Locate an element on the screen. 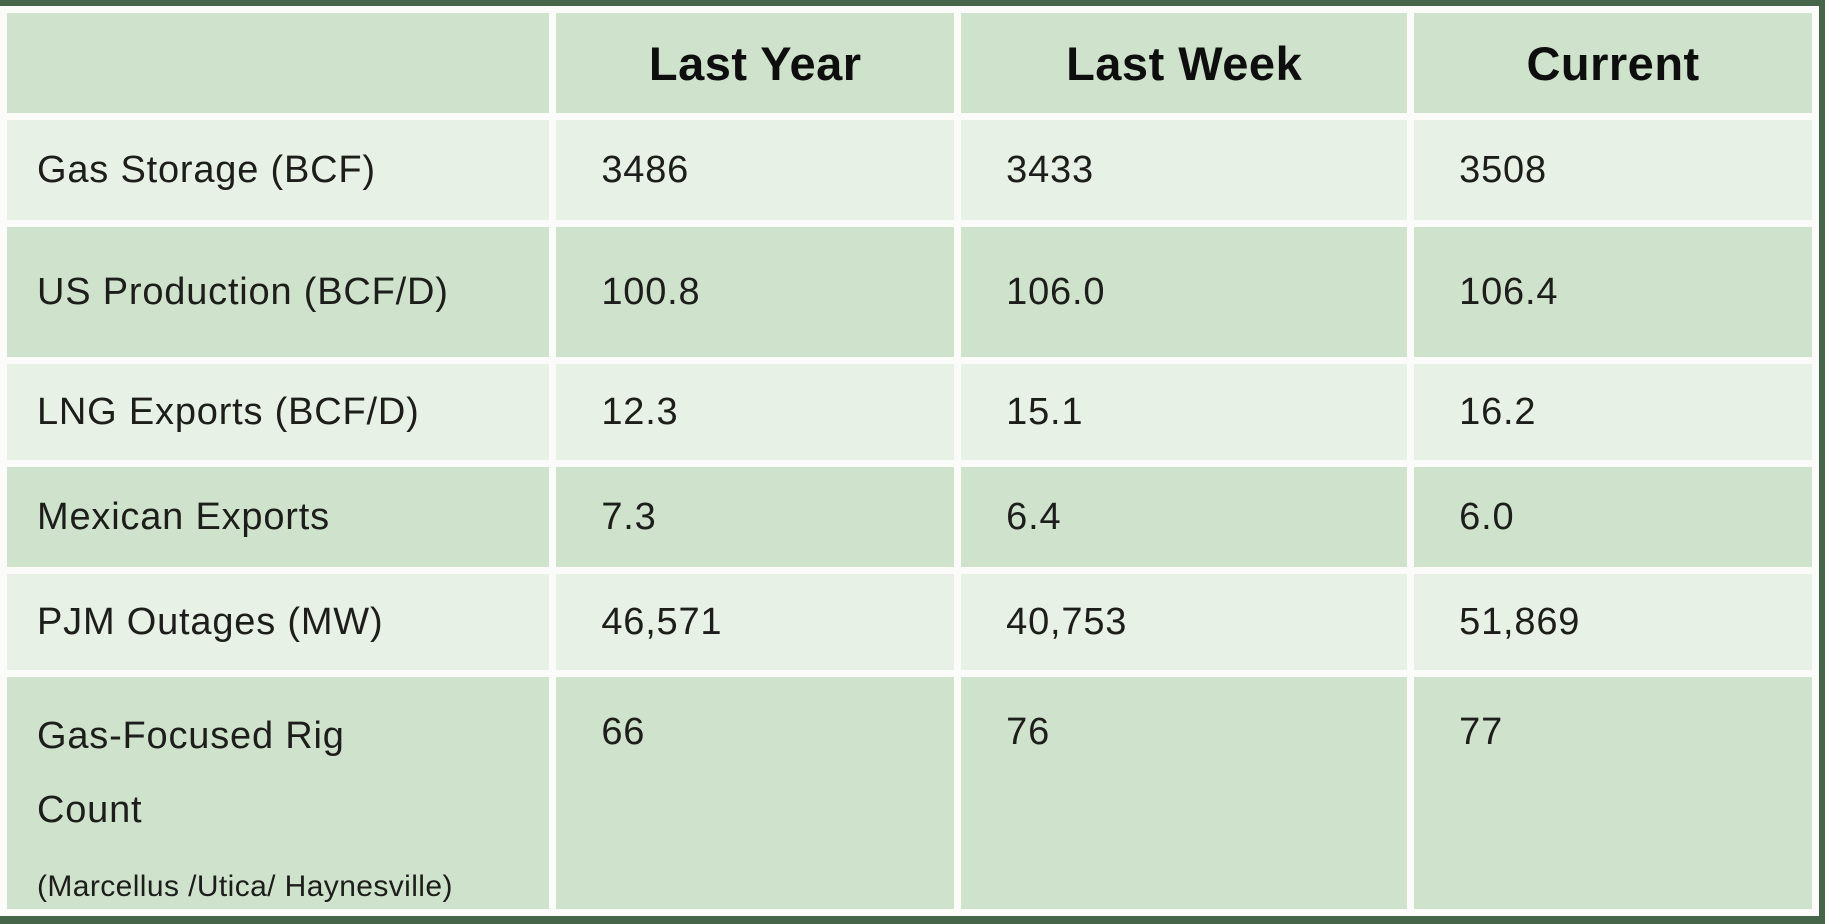 This screenshot has width=1825, height=924. table-row-pjm-outages: PJM Outages (MW) 46,571 40,753 51,869 is located at coordinates (909, 622).